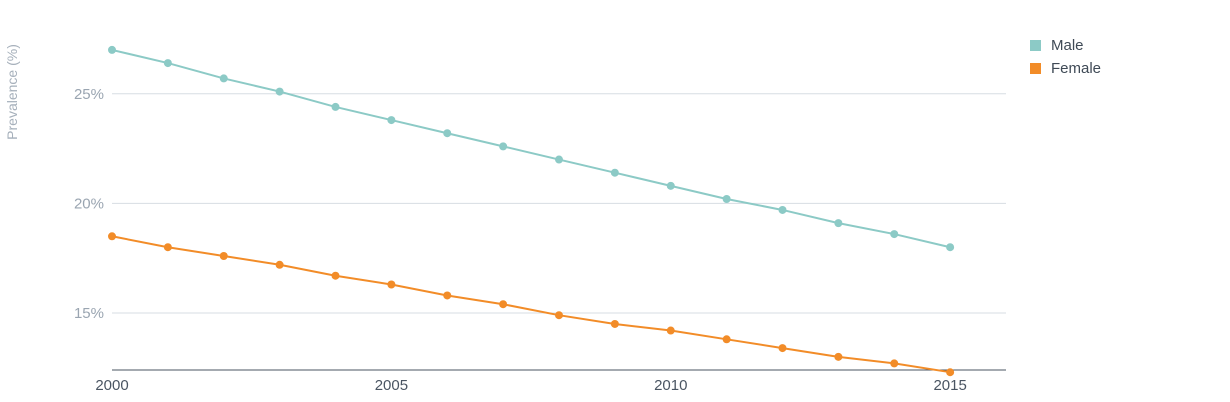 The width and height of the screenshot is (1230, 402). Describe the element at coordinates (223, 256) in the screenshot. I see `data-point-female-2002` at that location.